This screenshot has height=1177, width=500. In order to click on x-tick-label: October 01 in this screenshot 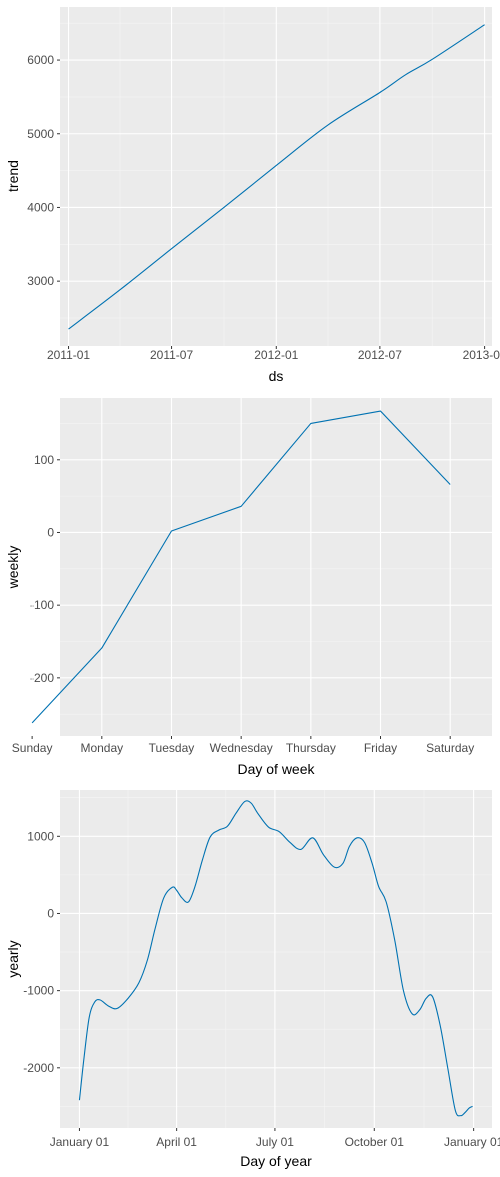, I will do `click(375, 1142)`.